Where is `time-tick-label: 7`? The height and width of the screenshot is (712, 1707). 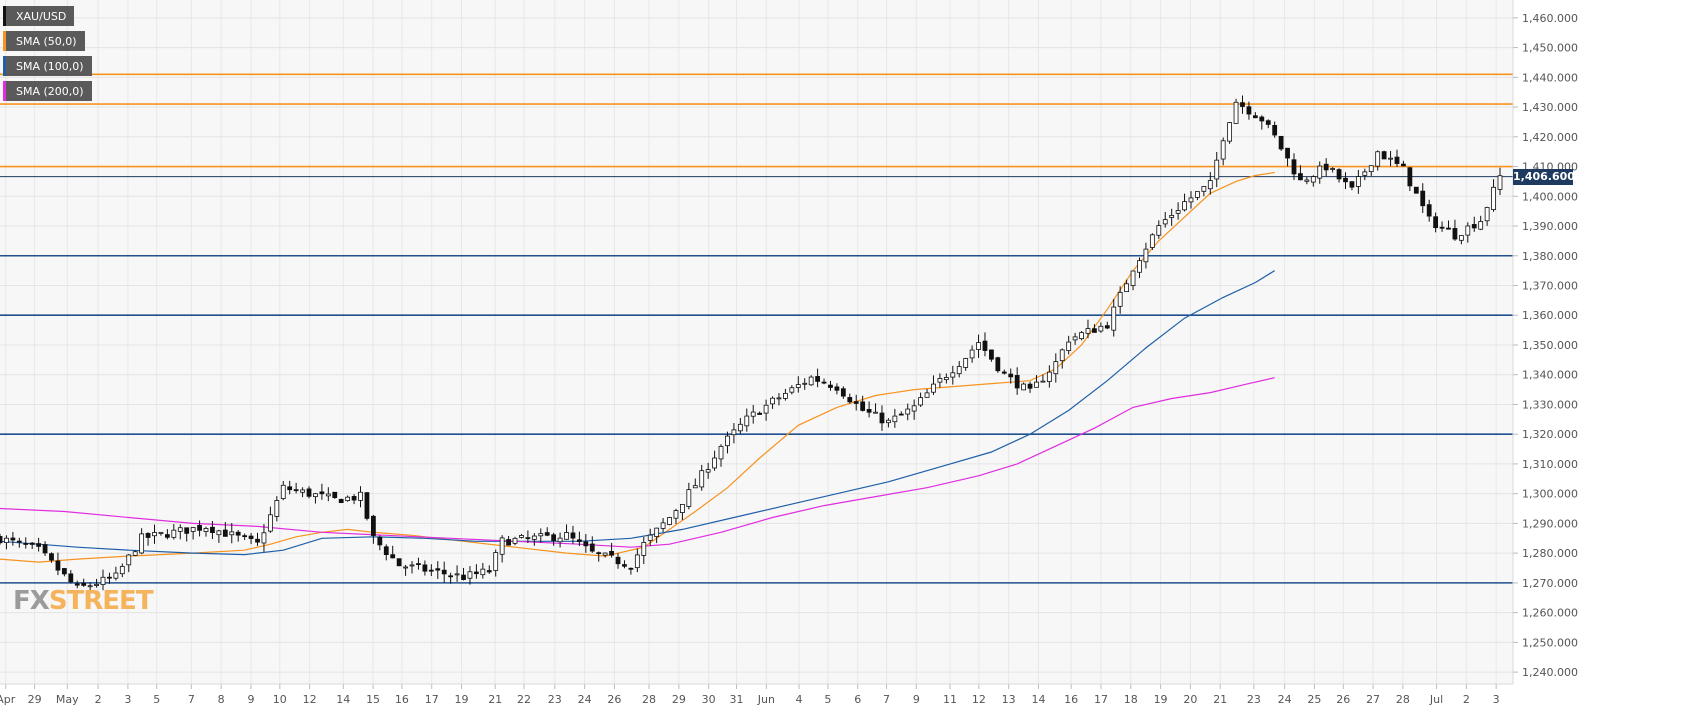
time-tick-label: 7 is located at coordinates (886, 699).